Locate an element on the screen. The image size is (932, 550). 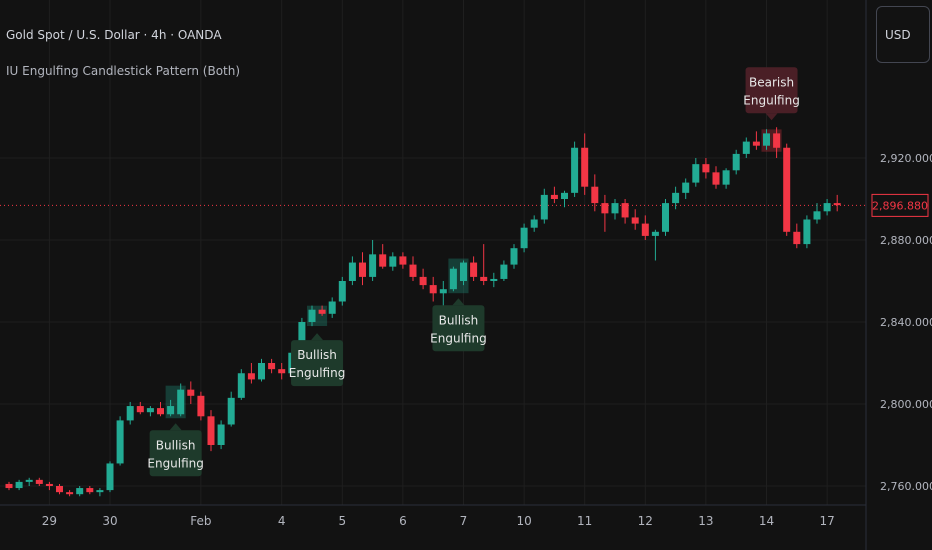
time-tick-label: 12 is located at coordinates (645, 521).